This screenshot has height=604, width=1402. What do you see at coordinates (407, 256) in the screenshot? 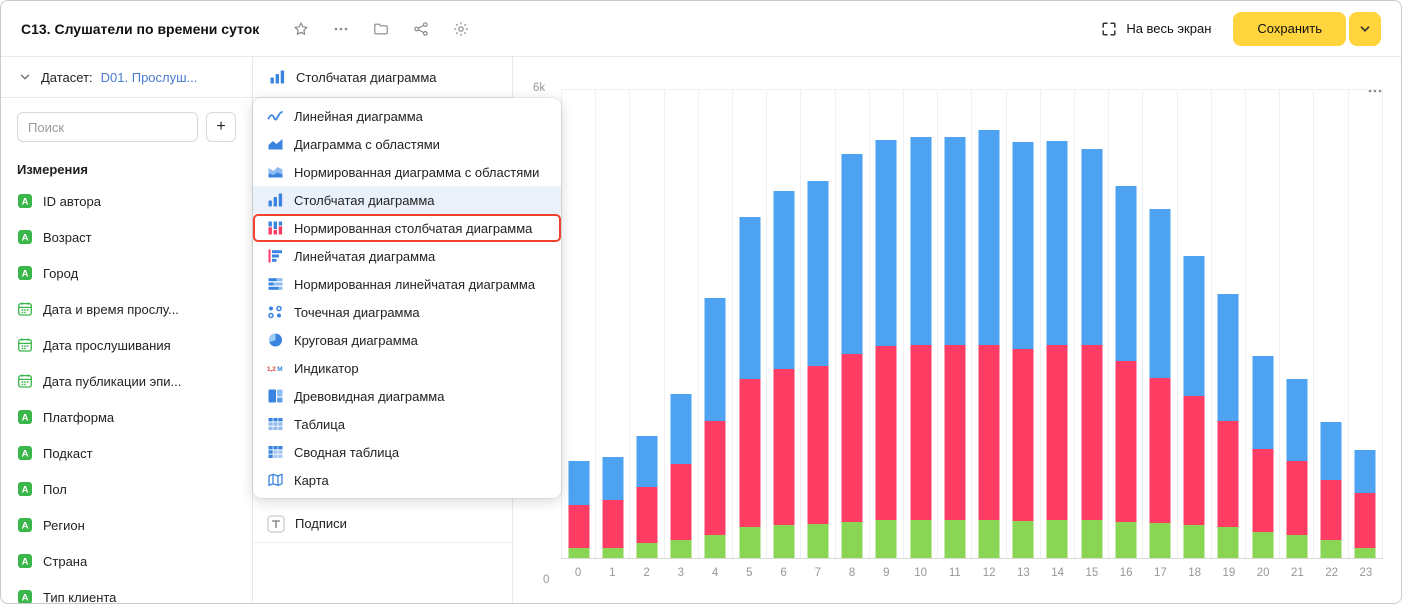
I see `chart-type-option: Линейчатая диаграмма` at bounding box center [407, 256].